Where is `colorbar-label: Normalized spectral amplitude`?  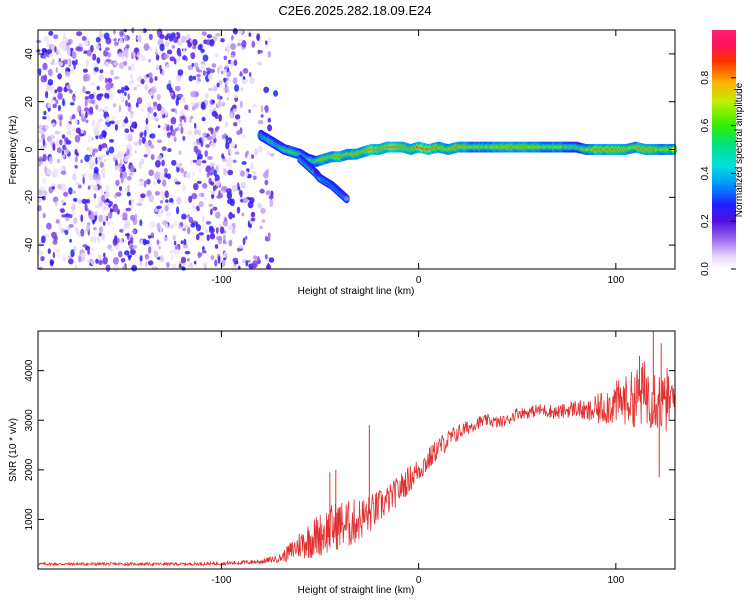
colorbar-label: Normalized spectral amplitude is located at coordinates (739, 149).